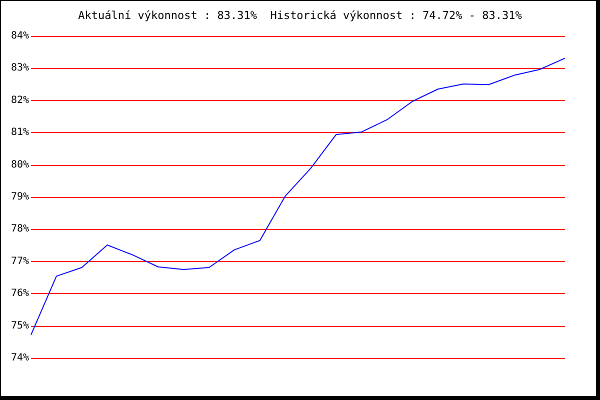 This screenshot has width=600, height=400. Describe the element at coordinates (19, 294) in the screenshot. I see `y-tick-label: 76%` at that location.